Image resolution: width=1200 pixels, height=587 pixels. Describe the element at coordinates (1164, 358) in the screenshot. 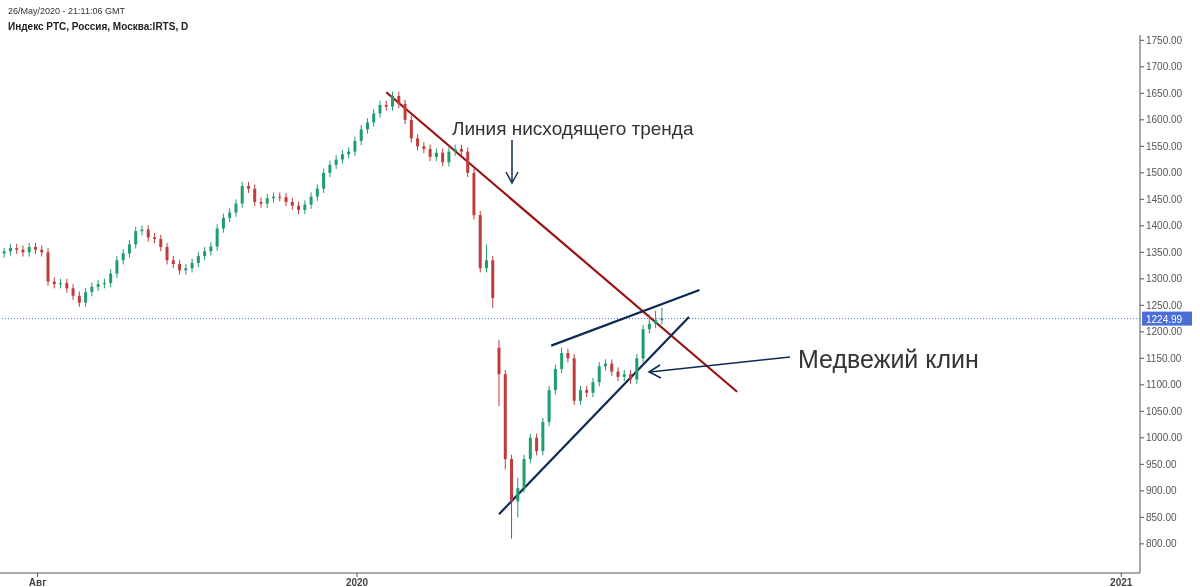

I see `y-tick-label: 1150.00` at that location.